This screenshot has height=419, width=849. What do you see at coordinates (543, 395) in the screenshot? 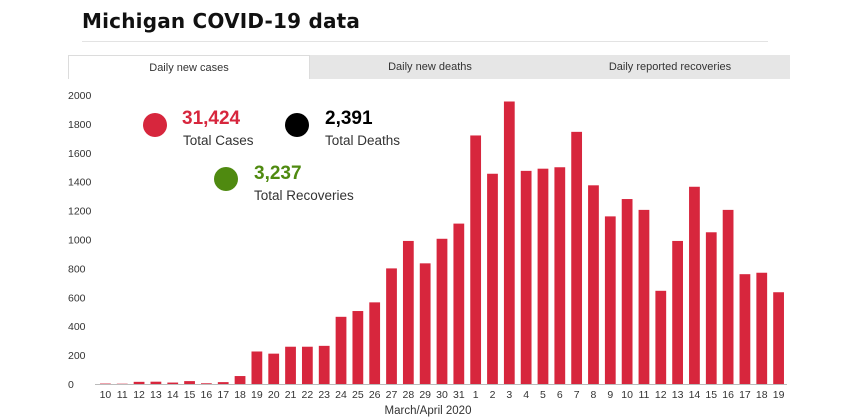
I see `x-tick-label: 5` at bounding box center [543, 395].